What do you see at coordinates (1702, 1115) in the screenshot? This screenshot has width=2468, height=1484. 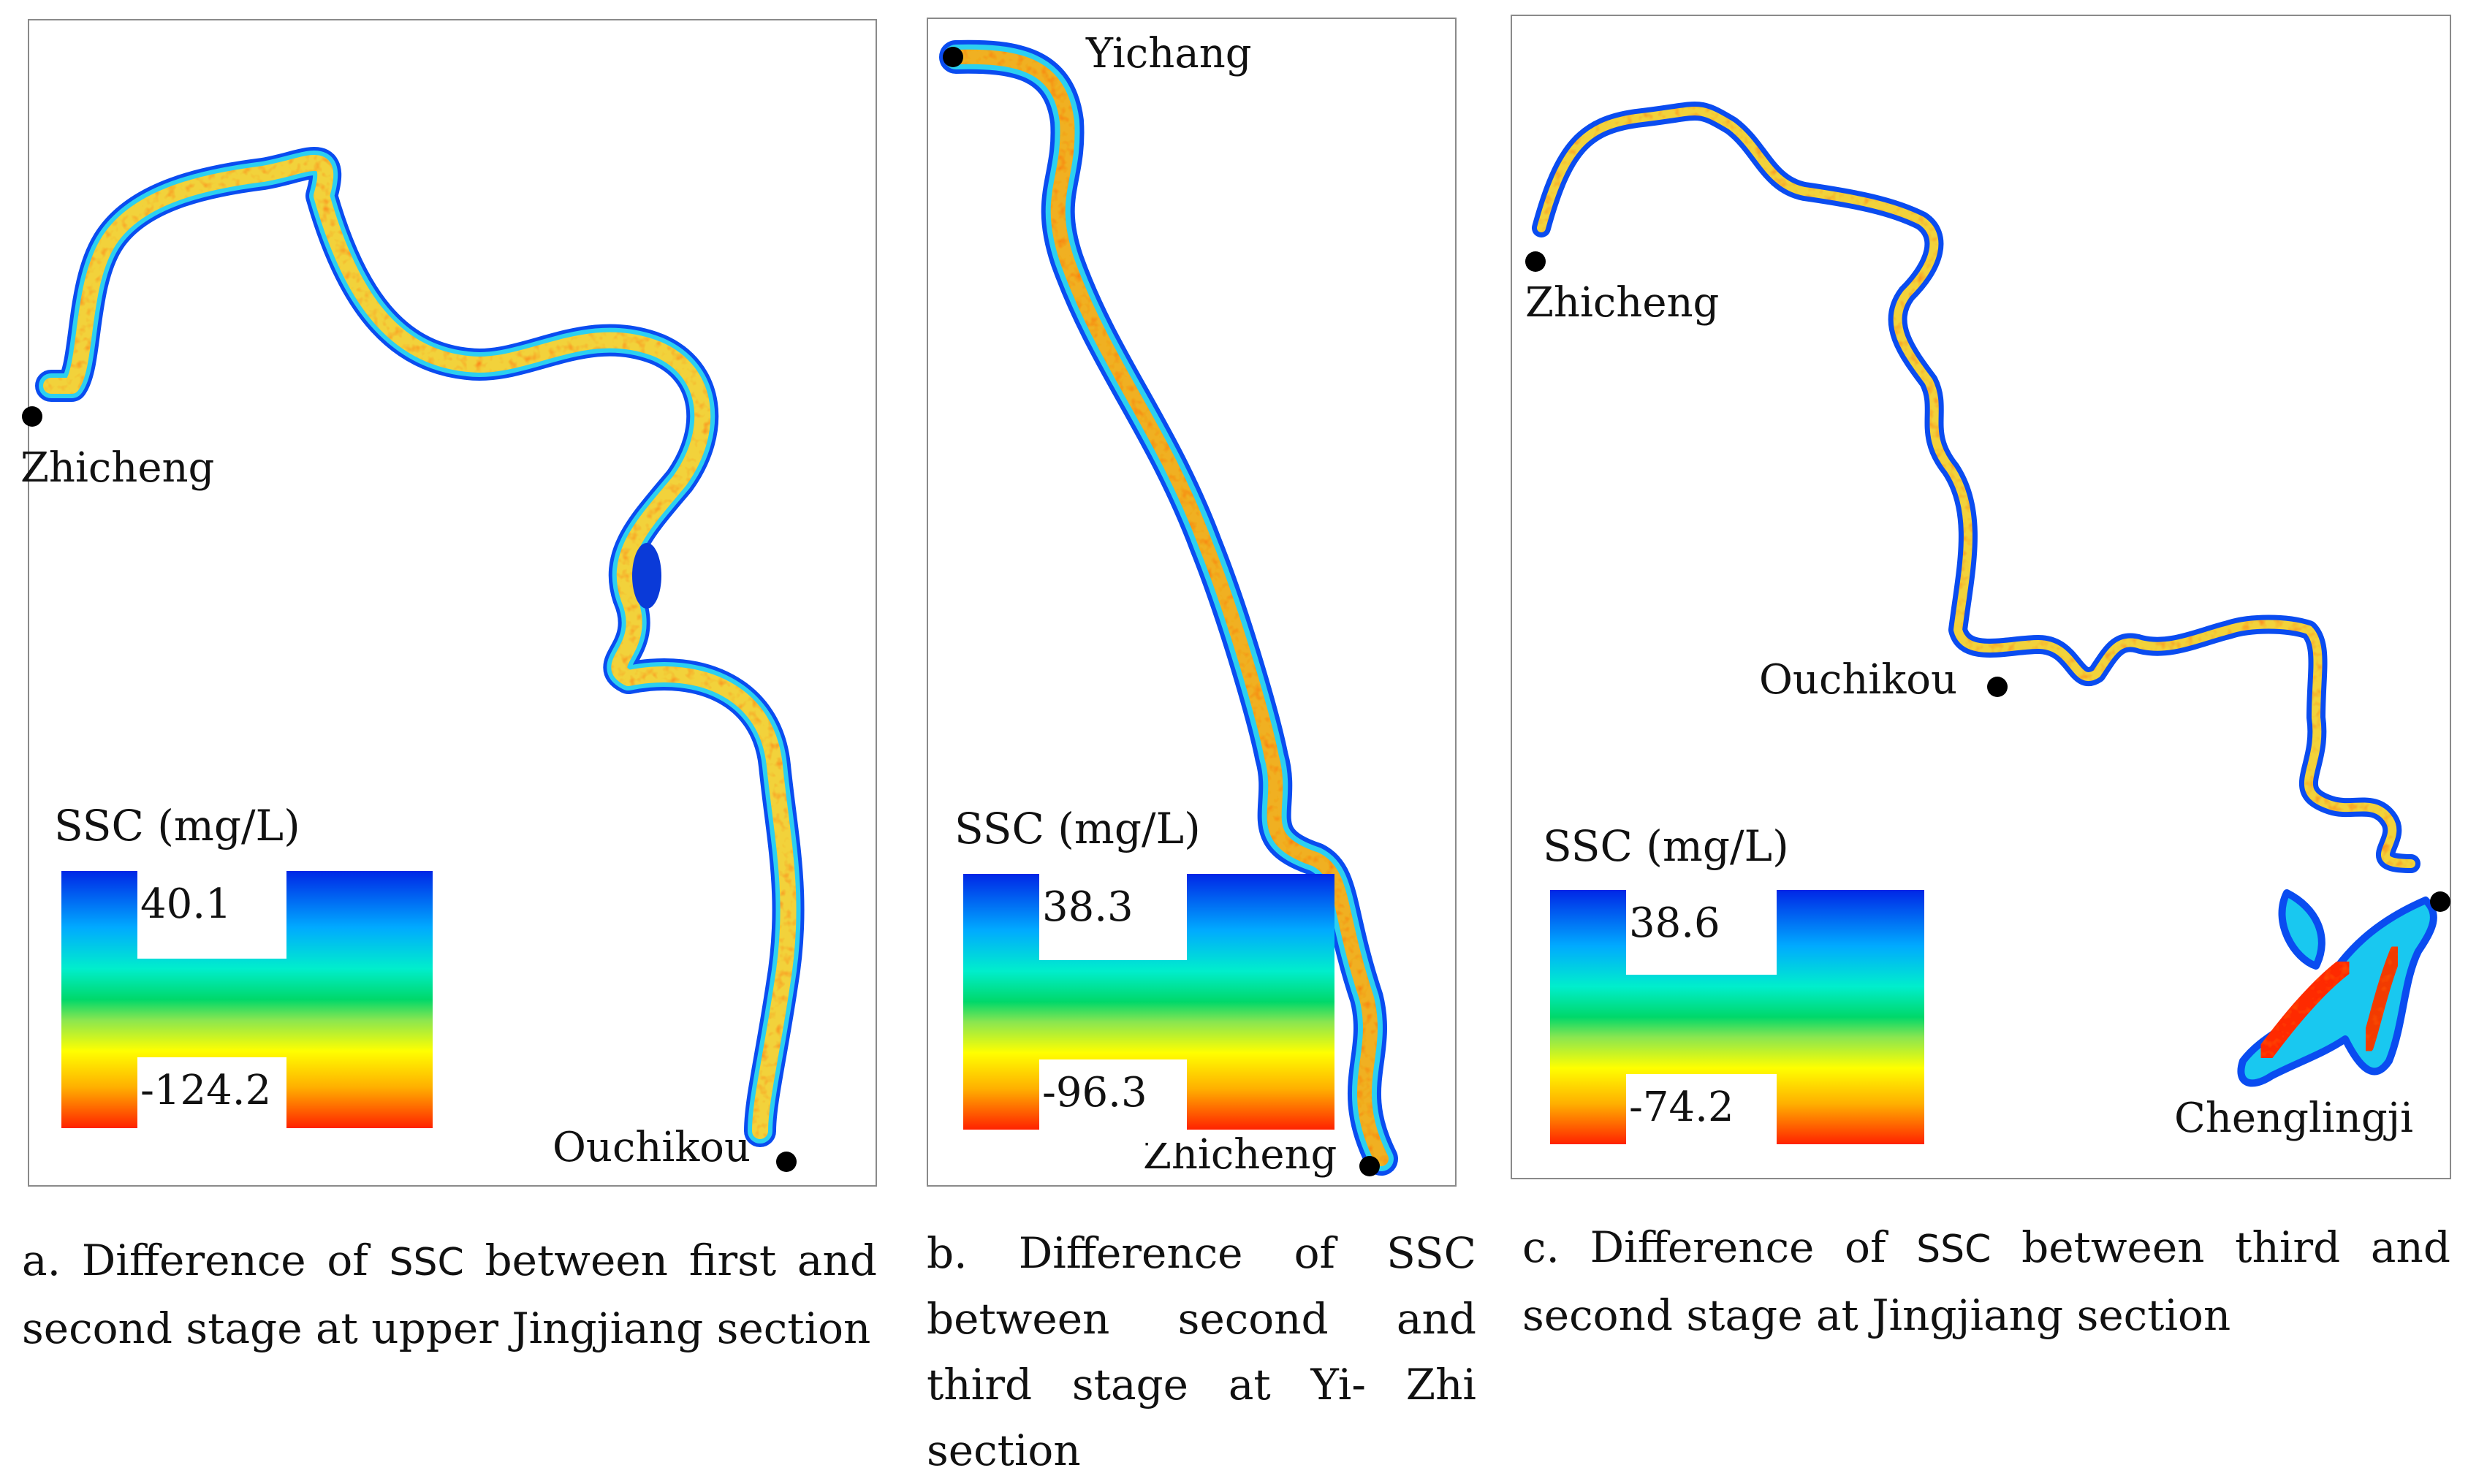 I see `legend-min-value: -74.2` at bounding box center [1702, 1115].